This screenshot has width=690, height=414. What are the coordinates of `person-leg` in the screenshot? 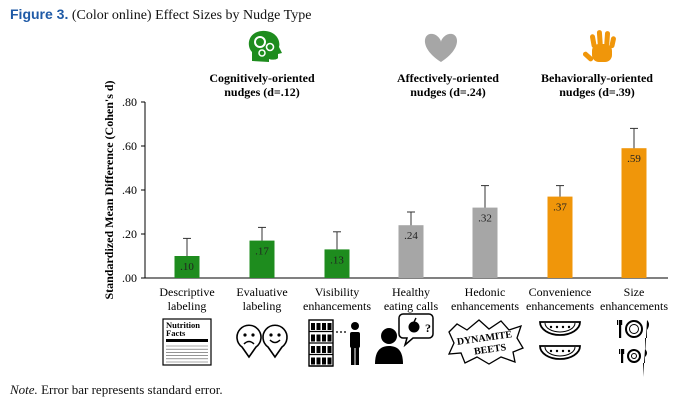 It's located at (353, 356).